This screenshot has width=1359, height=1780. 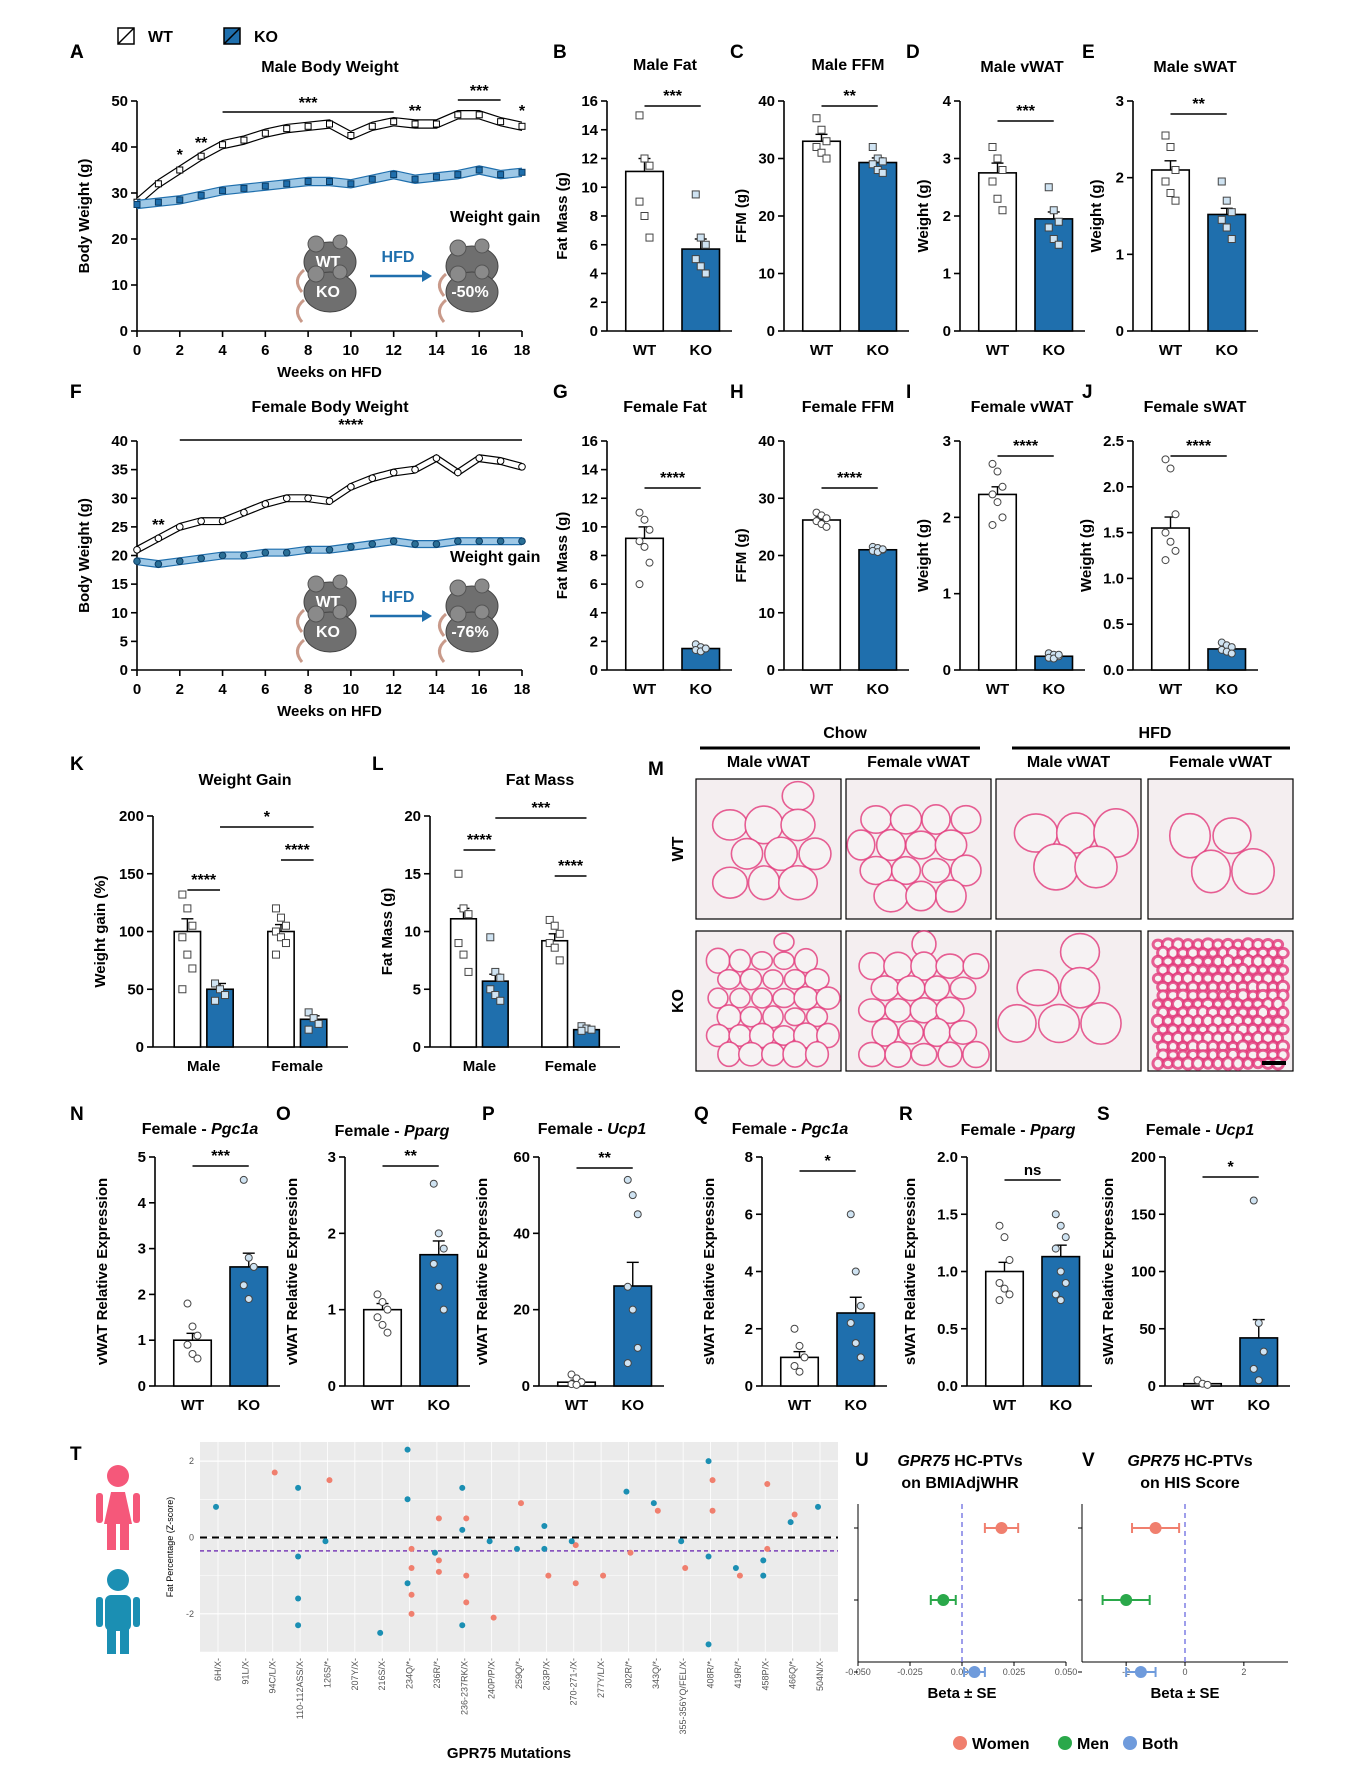 What do you see at coordinates (1190, 1483) in the screenshot?
I see `panel-title-line2: on HIS Score` at bounding box center [1190, 1483].